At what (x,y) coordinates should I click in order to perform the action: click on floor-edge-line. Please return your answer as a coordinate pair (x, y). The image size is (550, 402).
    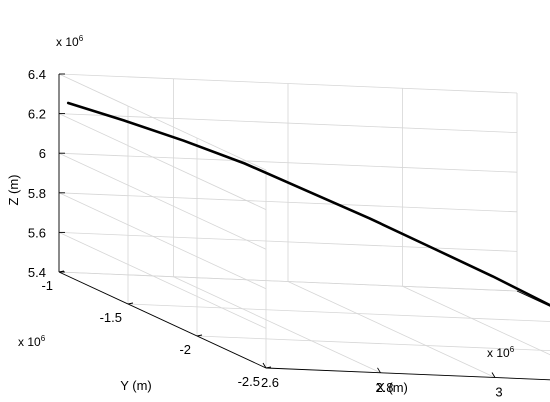
    Looking at the image, I should click on (533, 298).